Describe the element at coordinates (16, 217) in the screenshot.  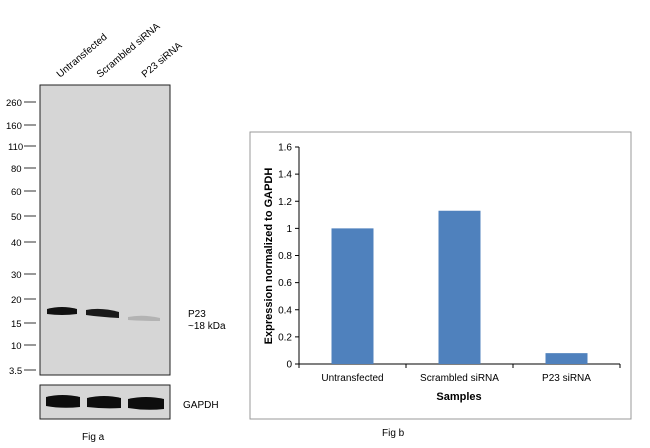
I see `mw-label-50: 50` at that location.